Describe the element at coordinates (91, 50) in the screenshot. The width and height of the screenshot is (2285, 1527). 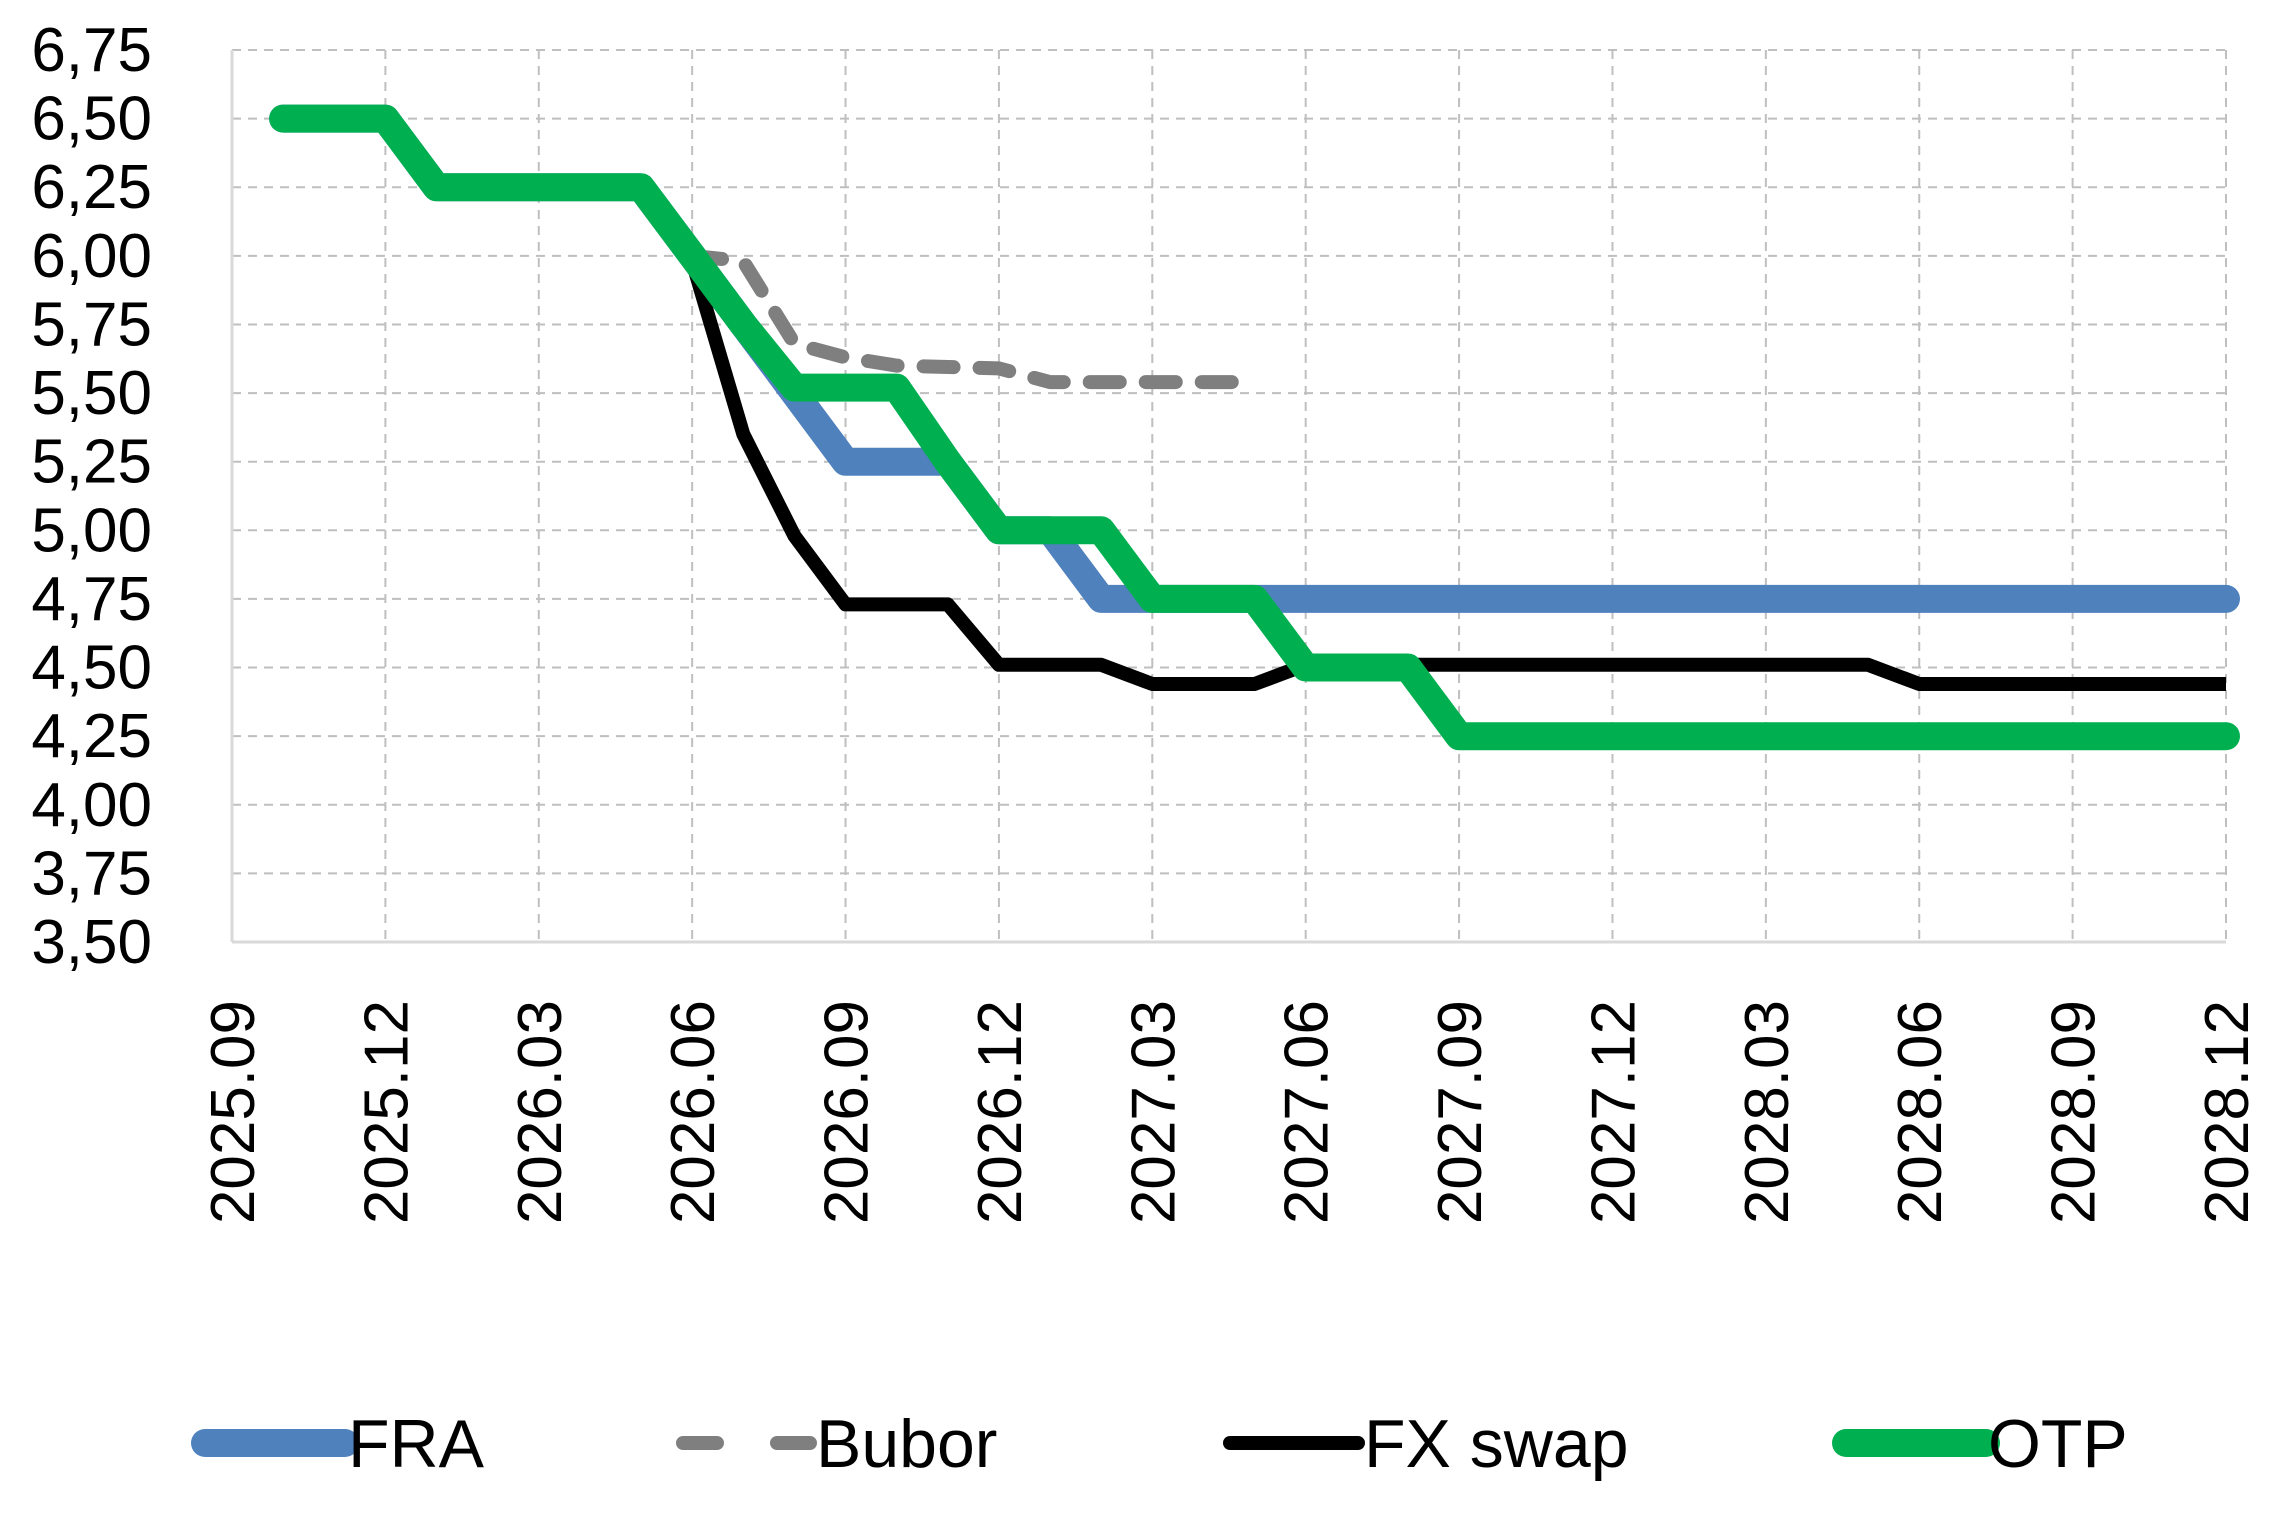
I see `y-tick-label: 6,75` at that location.